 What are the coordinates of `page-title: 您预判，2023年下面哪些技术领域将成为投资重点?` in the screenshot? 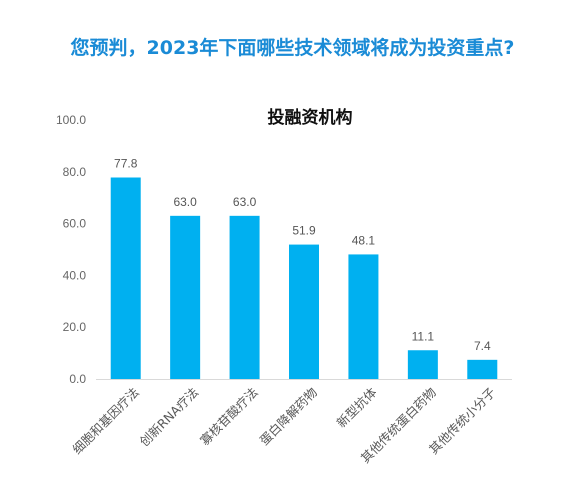 It's located at (292, 48).